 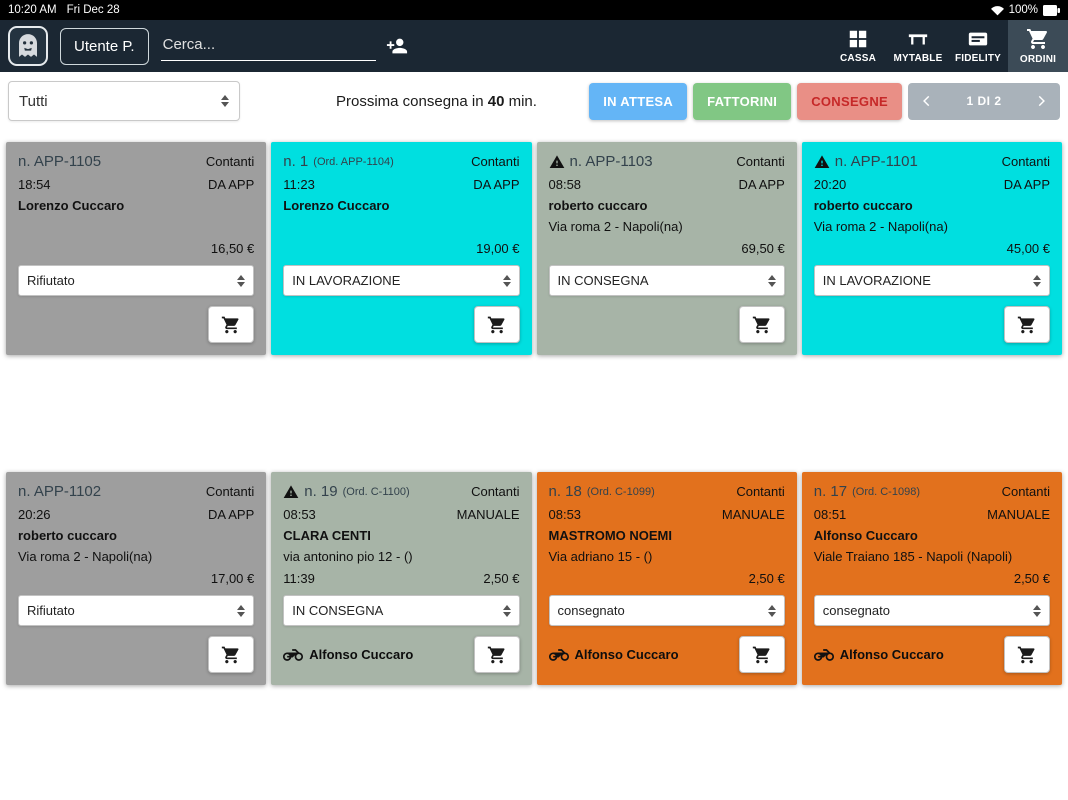 I want to click on nav-ordini: ORDINI, so click(x=1038, y=46).